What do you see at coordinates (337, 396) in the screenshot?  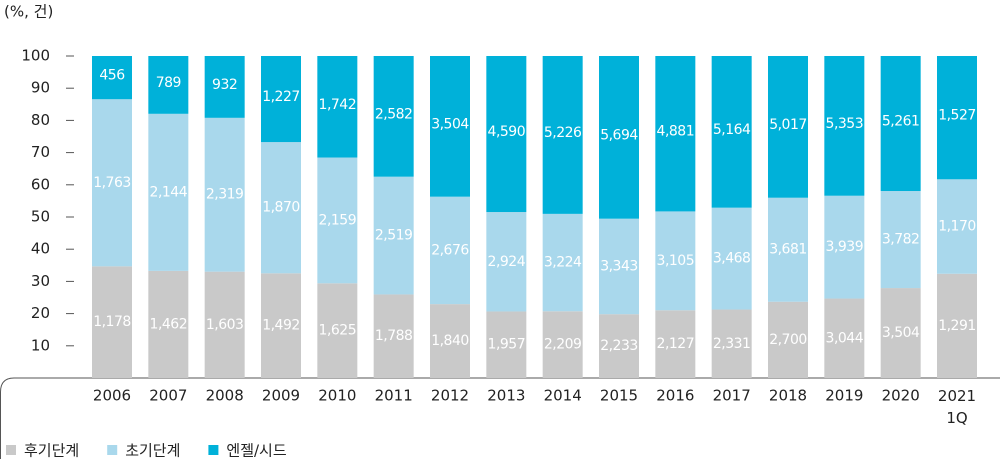 I see `x-tick-label: 2010` at bounding box center [337, 396].